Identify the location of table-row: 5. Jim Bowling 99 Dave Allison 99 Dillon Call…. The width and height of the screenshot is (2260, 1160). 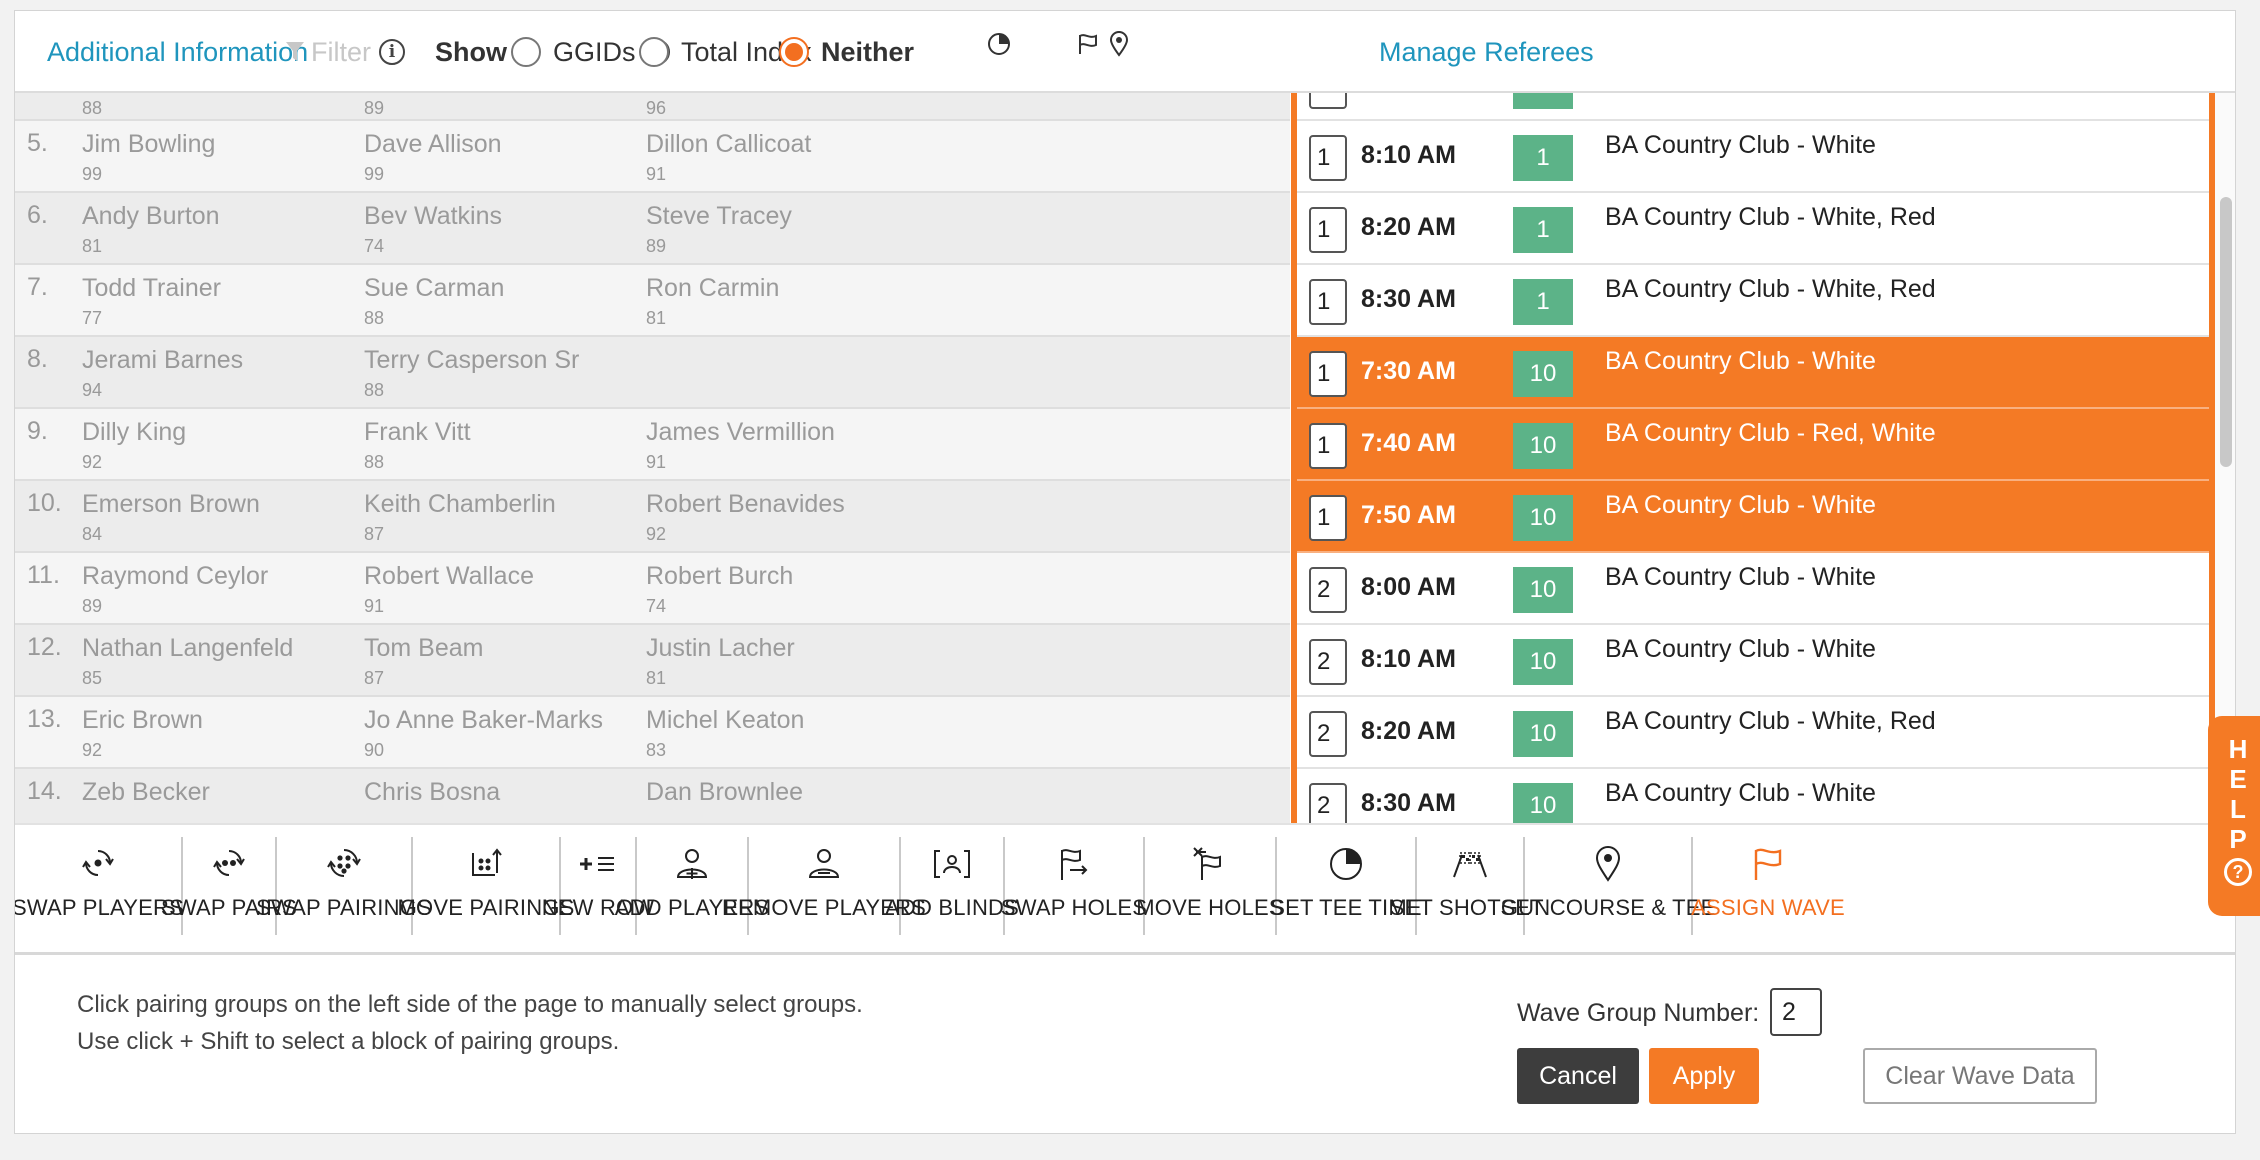
(652, 157).